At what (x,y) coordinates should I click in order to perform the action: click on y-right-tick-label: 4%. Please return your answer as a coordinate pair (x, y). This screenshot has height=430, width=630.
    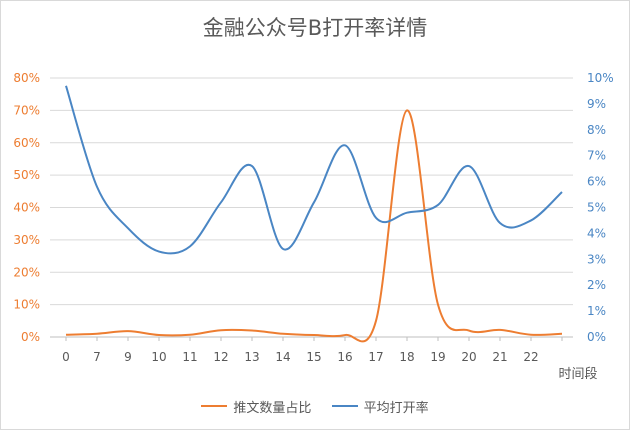
    Looking at the image, I should click on (596, 233).